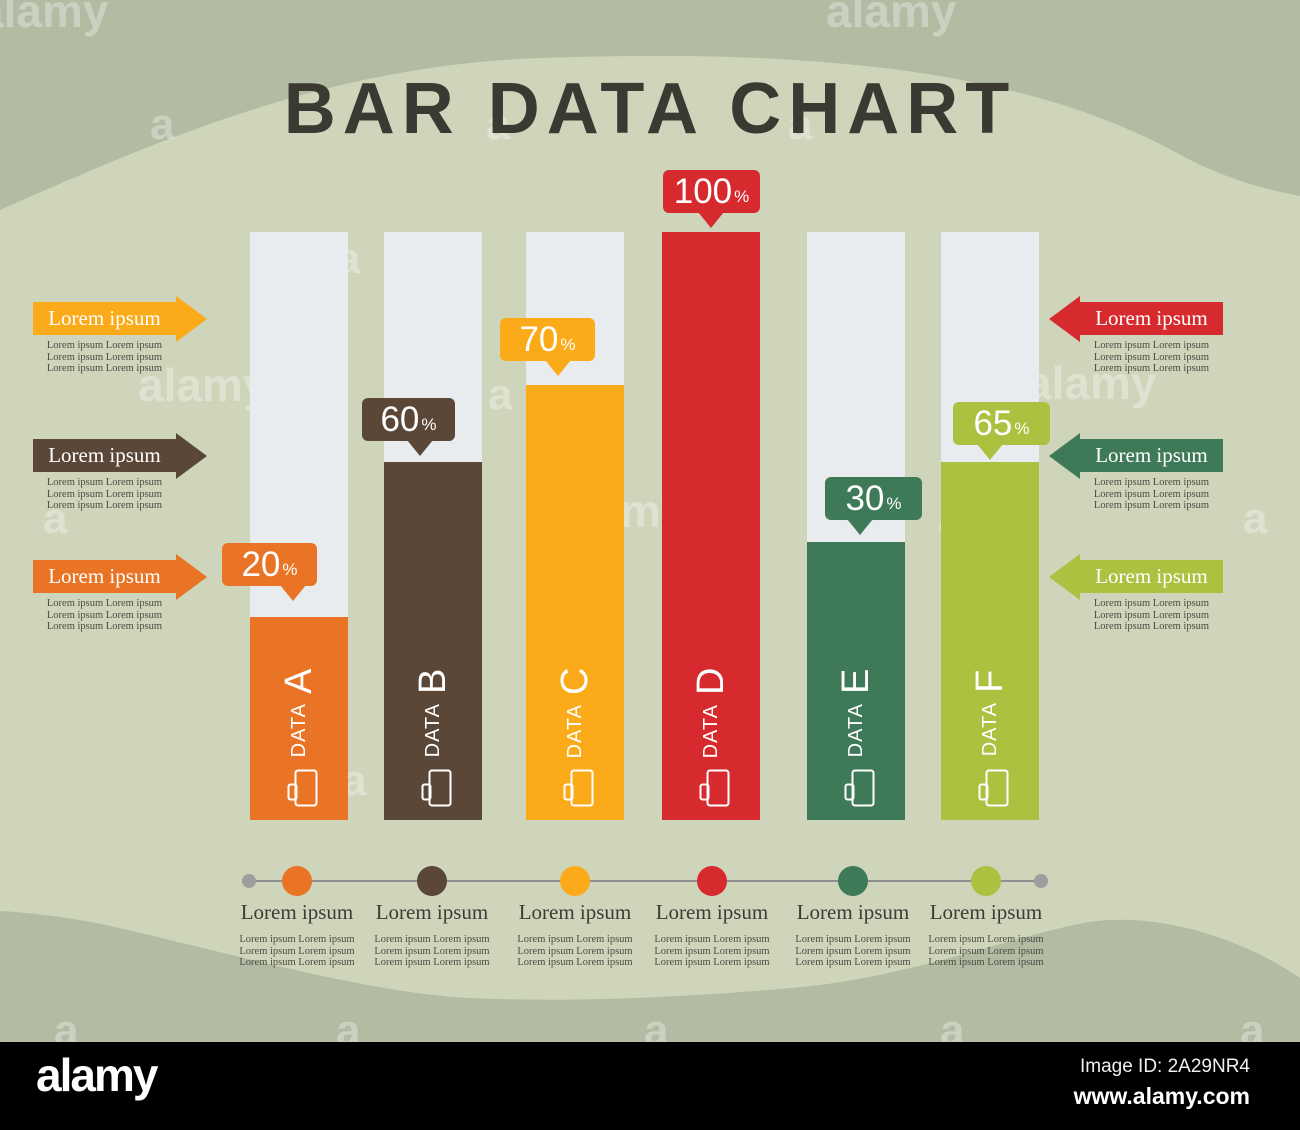 The image size is (1300, 1130). What do you see at coordinates (1162, 1083) in the screenshot?
I see `image-meta: Image ID: 2A29NR4 www.alamy.com` at bounding box center [1162, 1083].